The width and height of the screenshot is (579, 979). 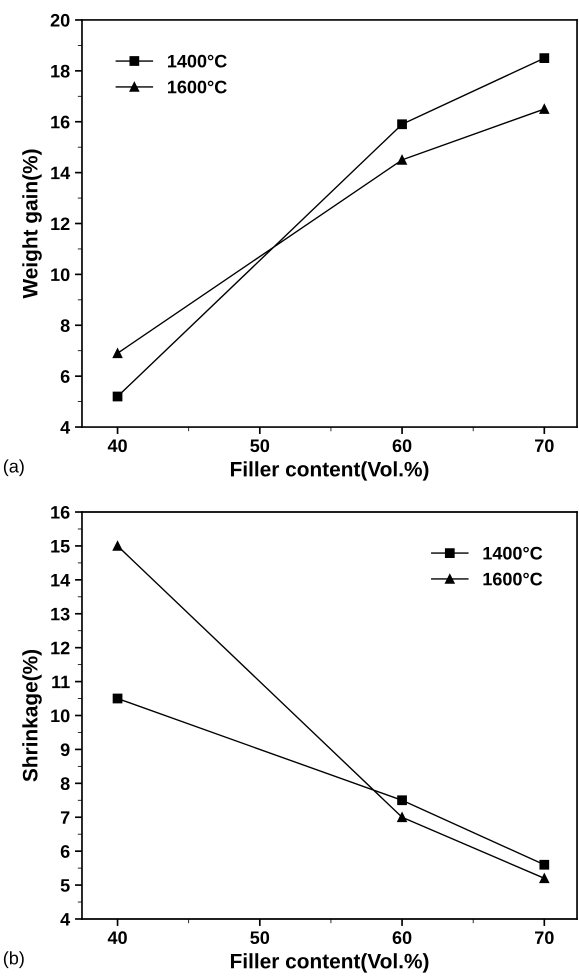 I want to click on text: (b), so click(x=14, y=959).